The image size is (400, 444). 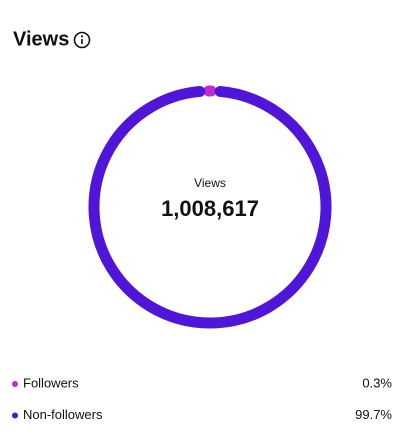 What do you see at coordinates (41, 39) in the screenshot?
I see `section-title: Views` at bounding box center [41, 39].